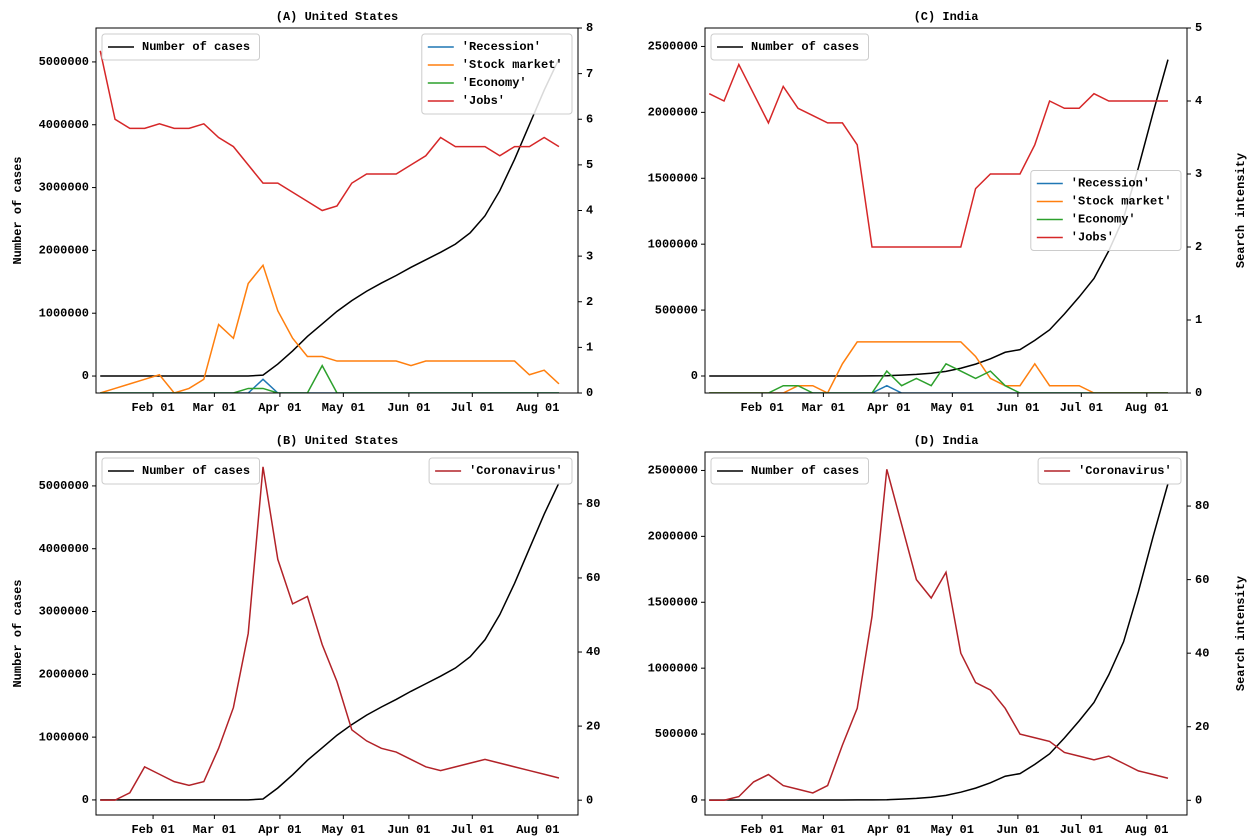 This screenshot has width=1249, height=838. I want to click on y2-tick-label: 20, so click(1202, 727).